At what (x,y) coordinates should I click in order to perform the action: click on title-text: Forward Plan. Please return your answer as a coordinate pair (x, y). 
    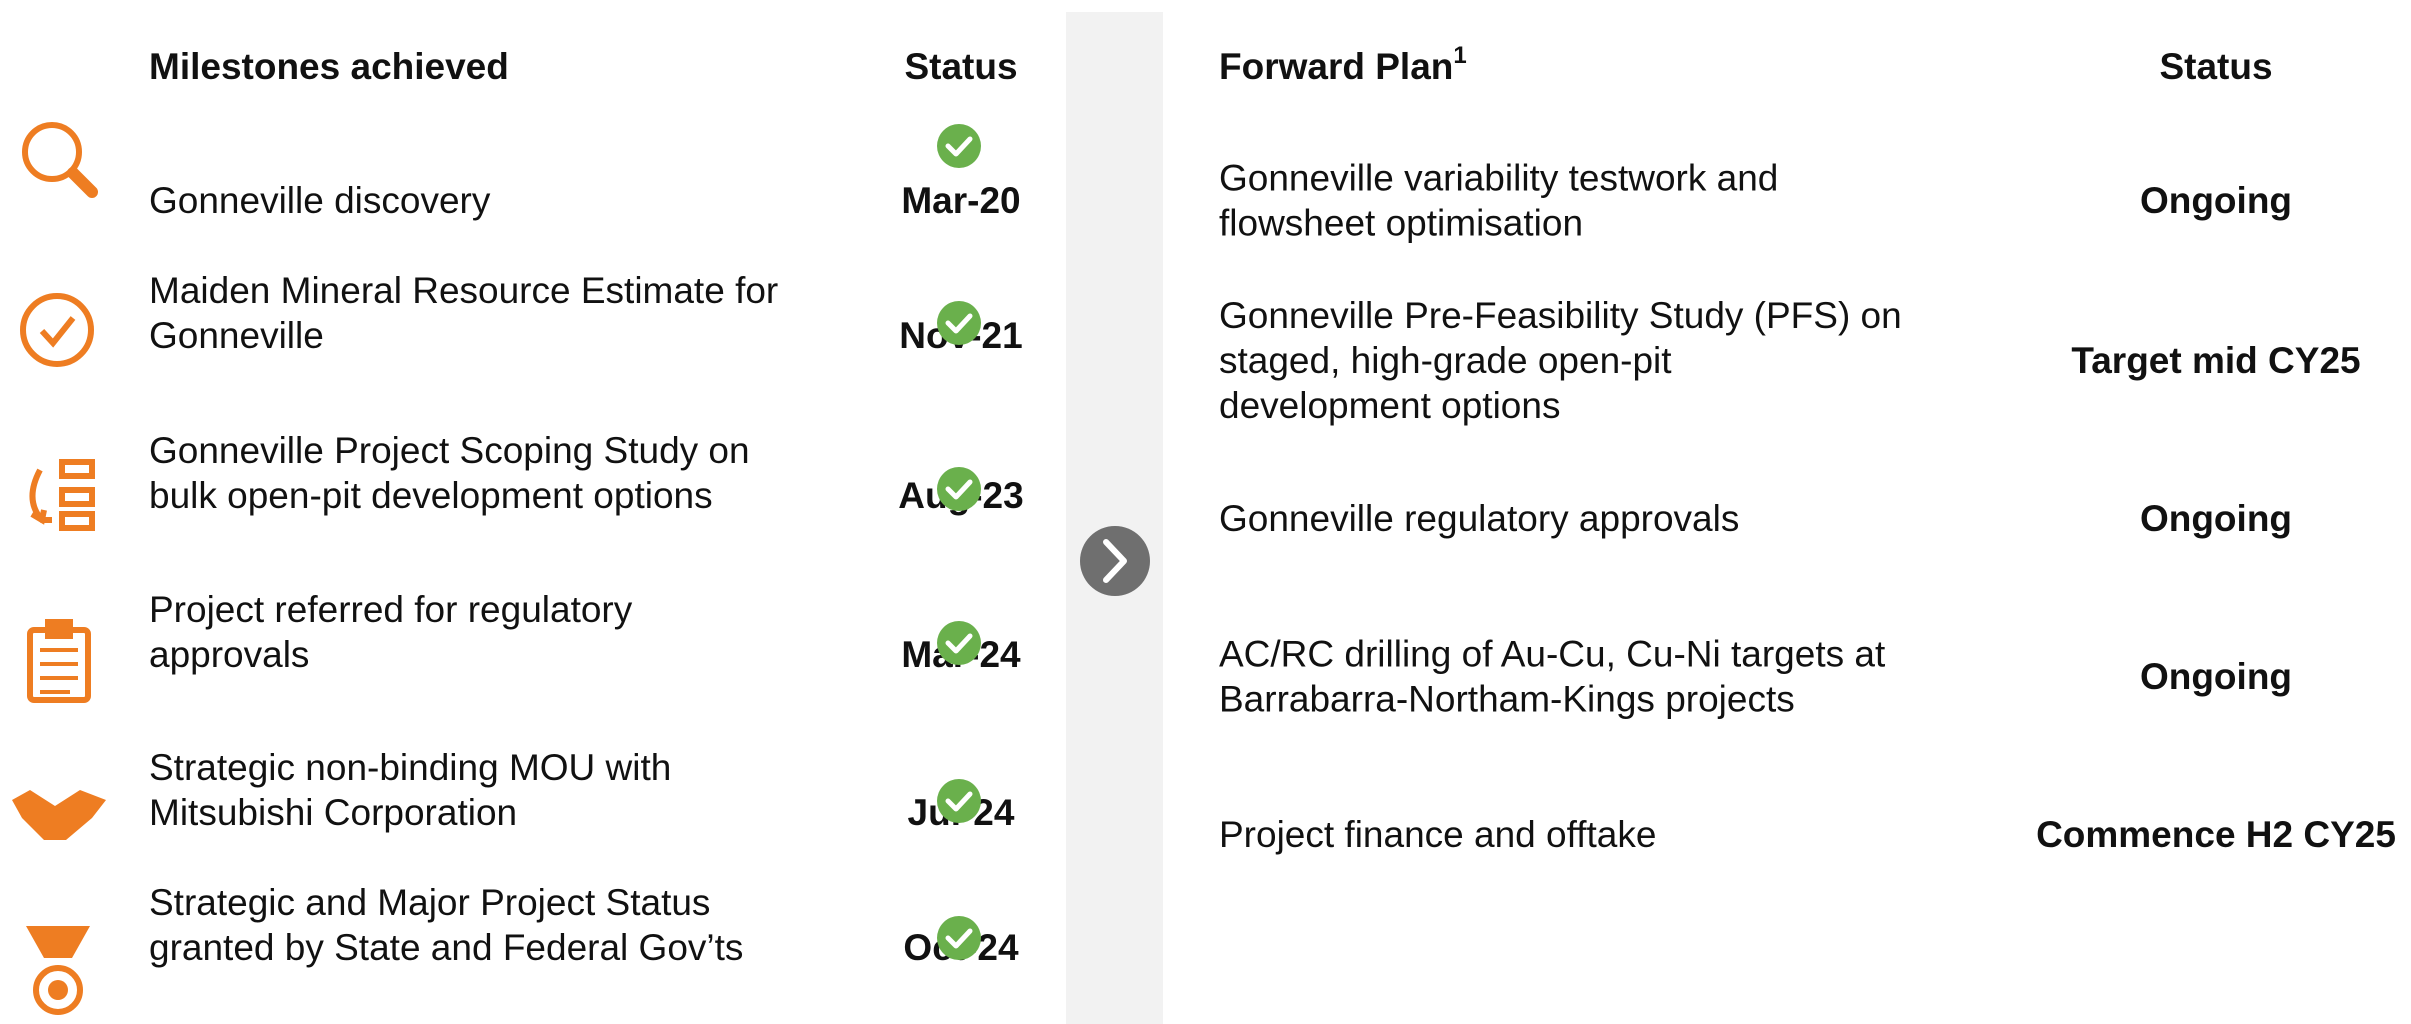
    Looking at the image, I should click on (1336, 66).